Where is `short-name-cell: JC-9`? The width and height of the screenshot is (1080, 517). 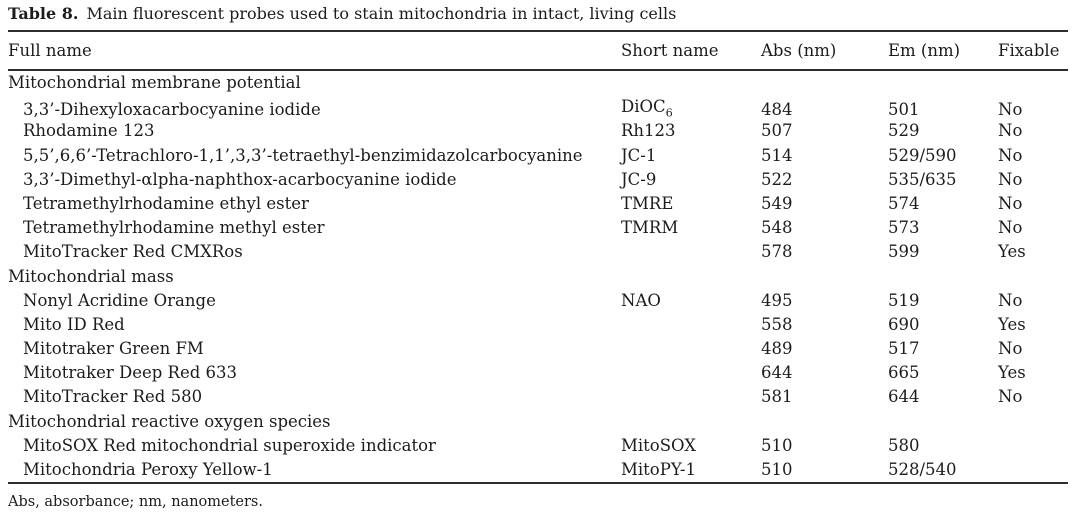
short-name-cell: JC-9 is located at coordinates (639, 179).